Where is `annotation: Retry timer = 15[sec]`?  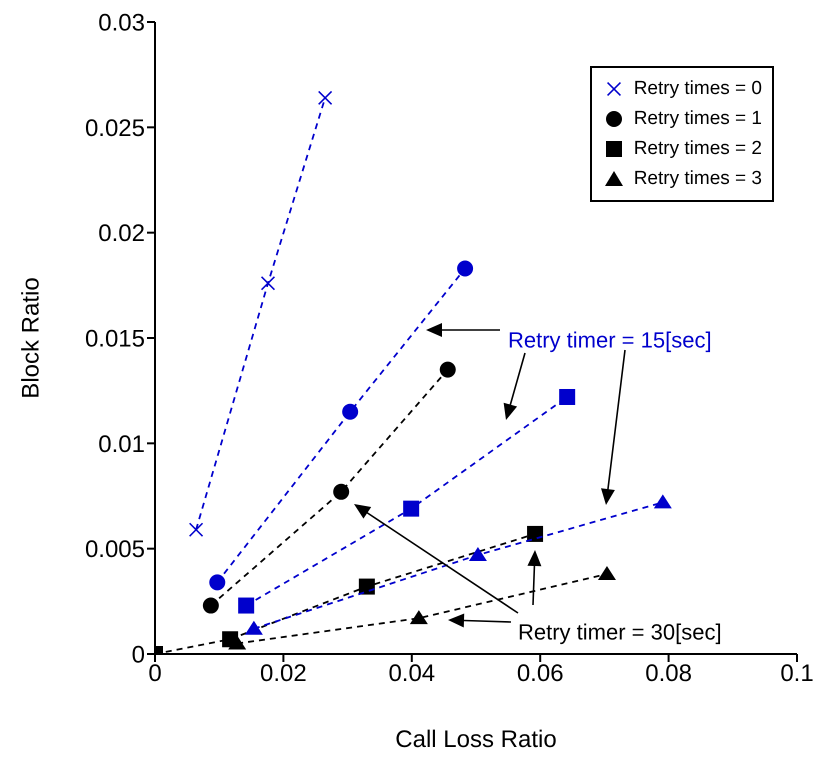
annotation: Retry timer = 15[sec] is located at coordinates (610, 340).